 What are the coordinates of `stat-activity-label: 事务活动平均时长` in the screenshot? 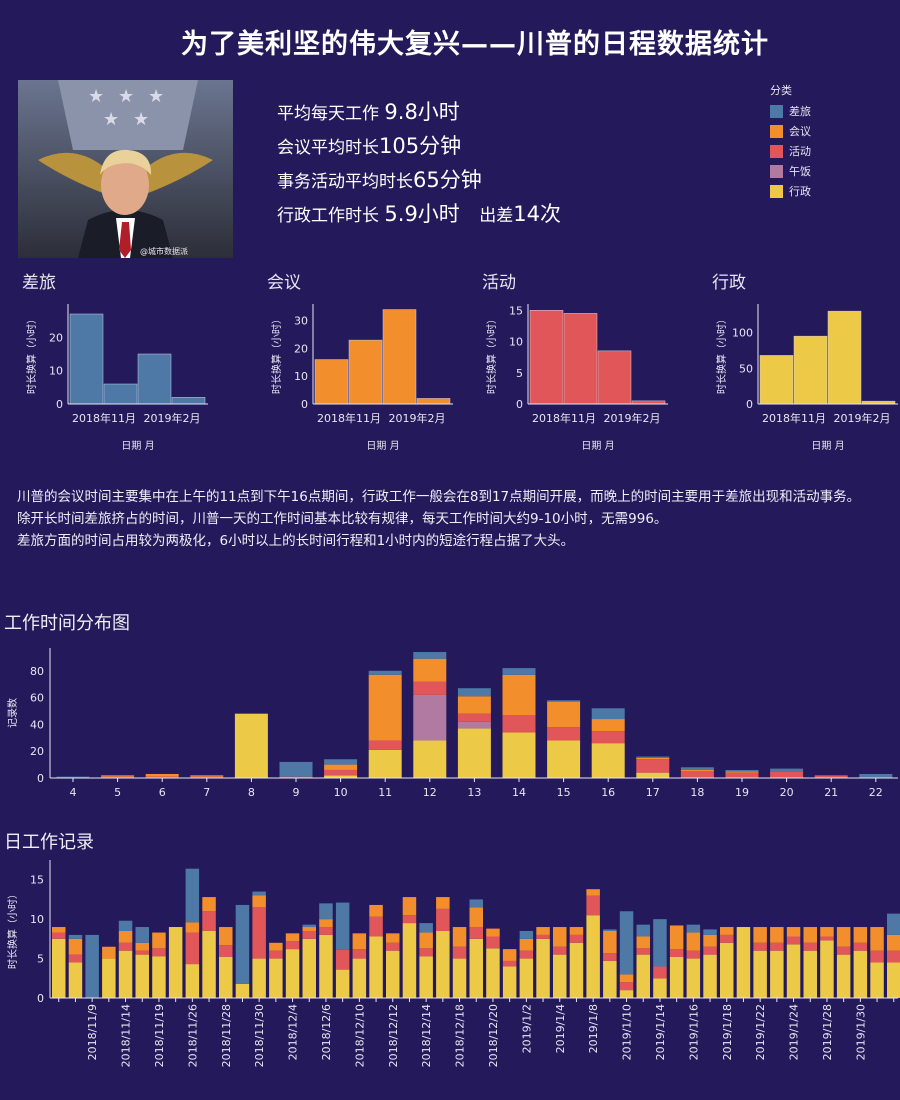 It's located at (345, 182).